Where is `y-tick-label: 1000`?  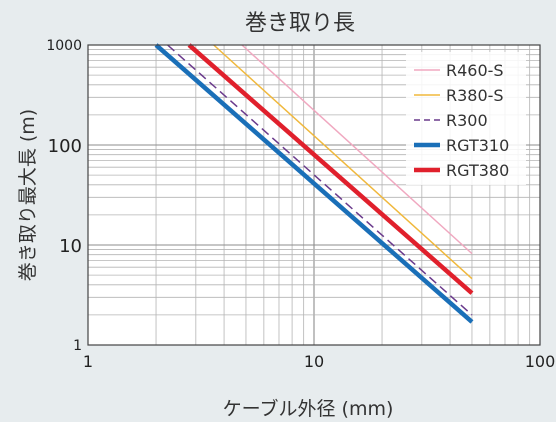
y-tick-label: 1000 is located at coordinates (64, 46).